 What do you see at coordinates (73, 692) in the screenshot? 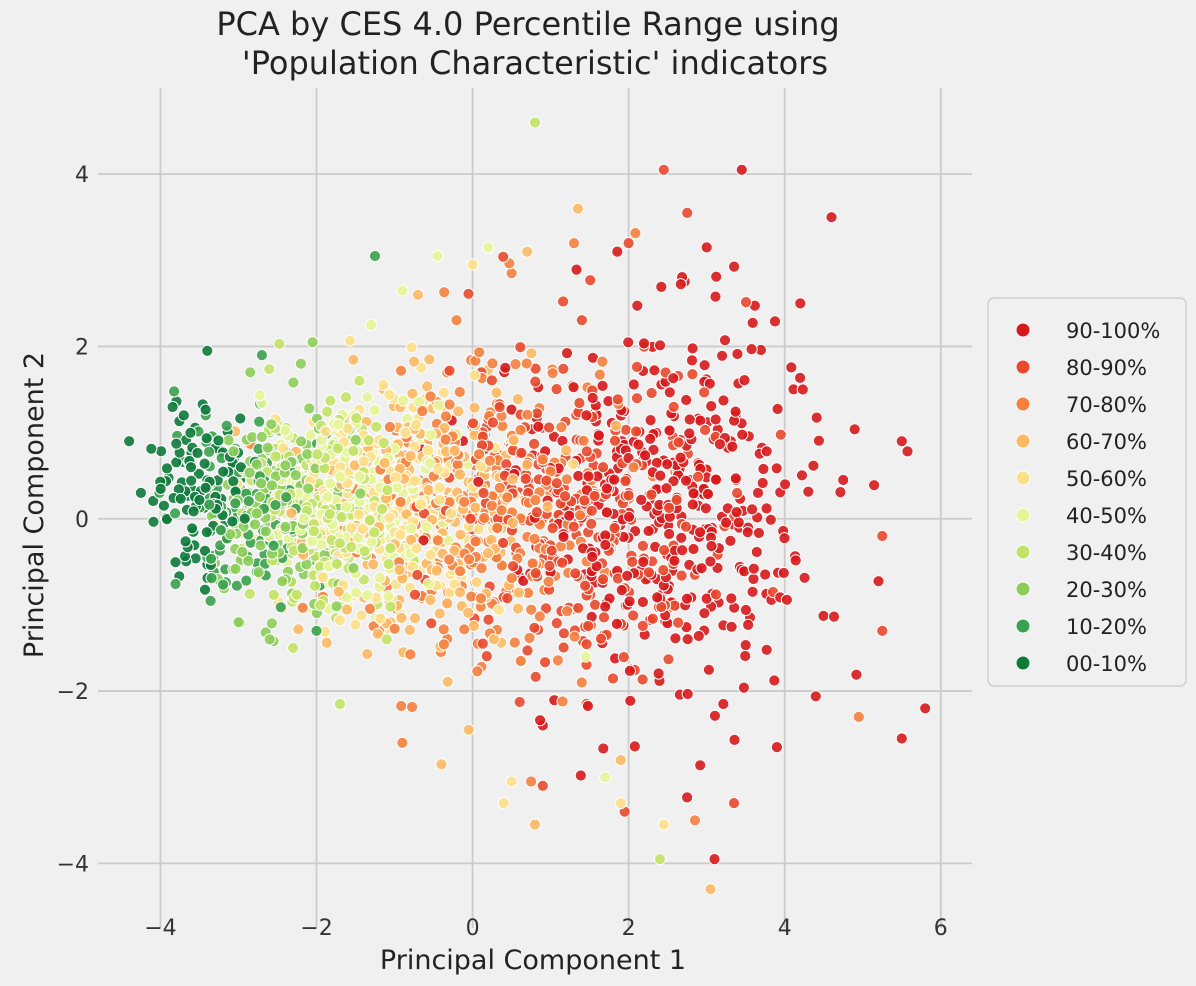
I see `y-tick-label: −2` at bounding box center [73, 692].